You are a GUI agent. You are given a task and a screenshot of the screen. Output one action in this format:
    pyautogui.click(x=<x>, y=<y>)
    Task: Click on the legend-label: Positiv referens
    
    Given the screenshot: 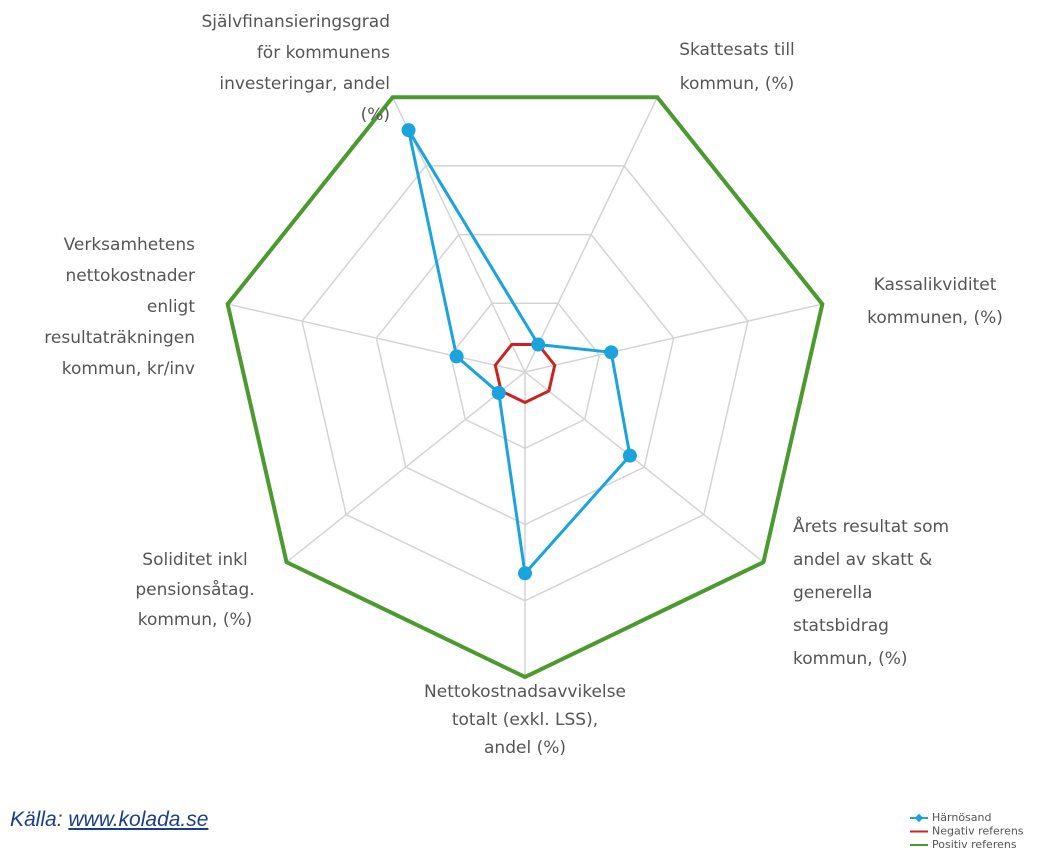 What is the action you would take?
    pyautogui.click(x=974, y=844)
    